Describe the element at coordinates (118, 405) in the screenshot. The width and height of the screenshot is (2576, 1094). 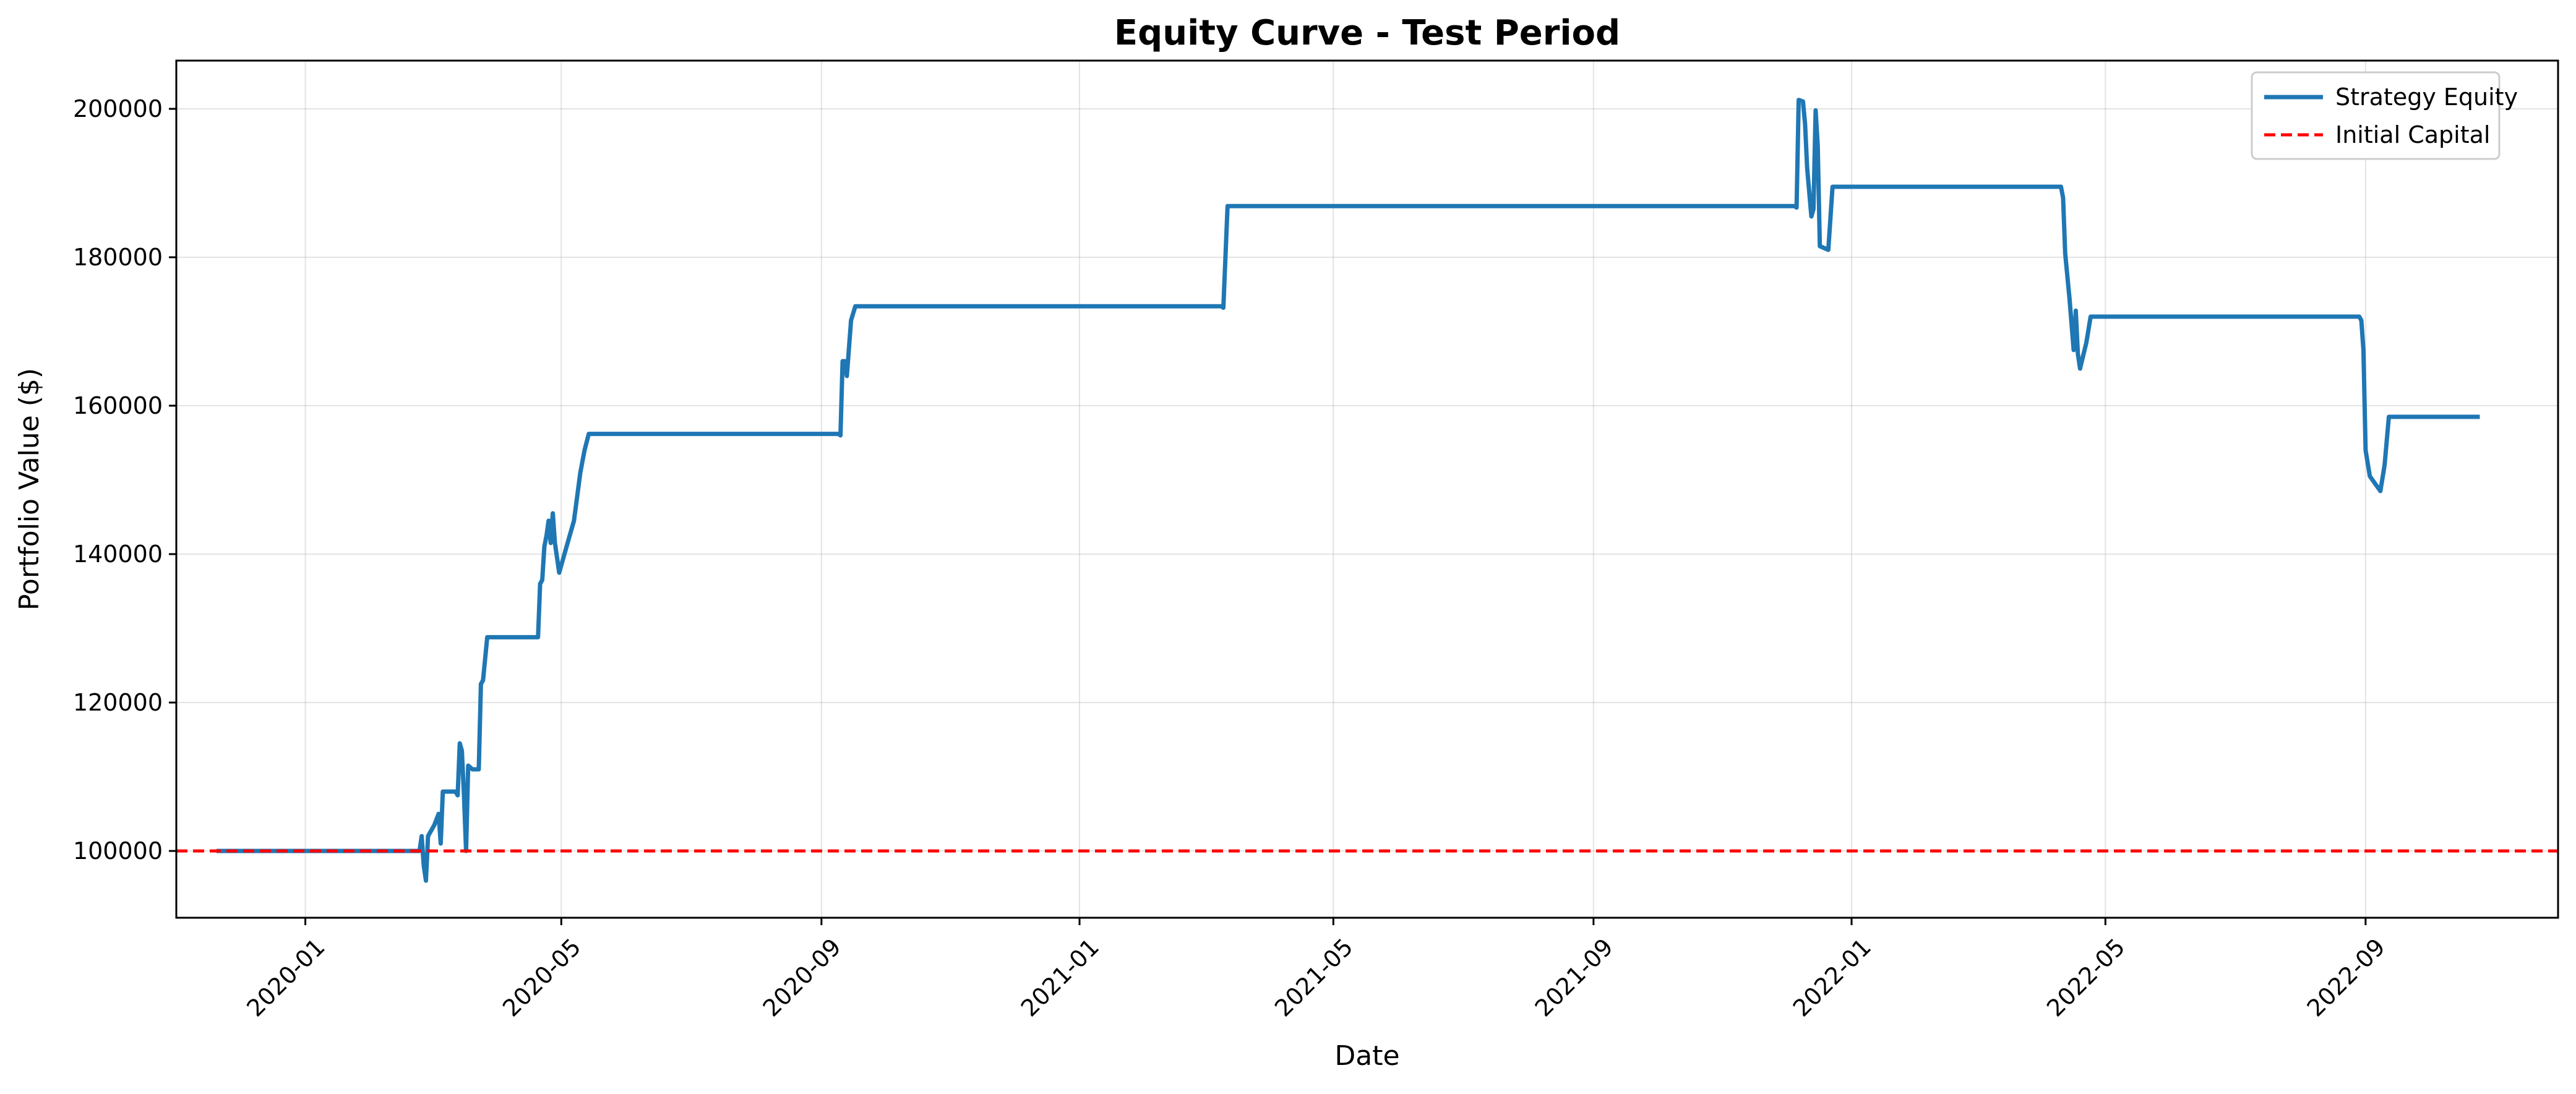
I see `y-tick-label: 160000` at that location.